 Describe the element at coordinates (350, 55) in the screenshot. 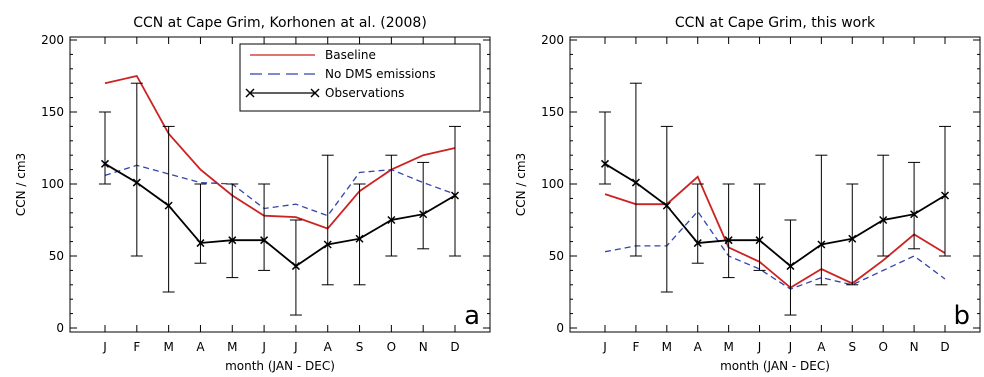

I see `legend-label: Baseline` at that location.